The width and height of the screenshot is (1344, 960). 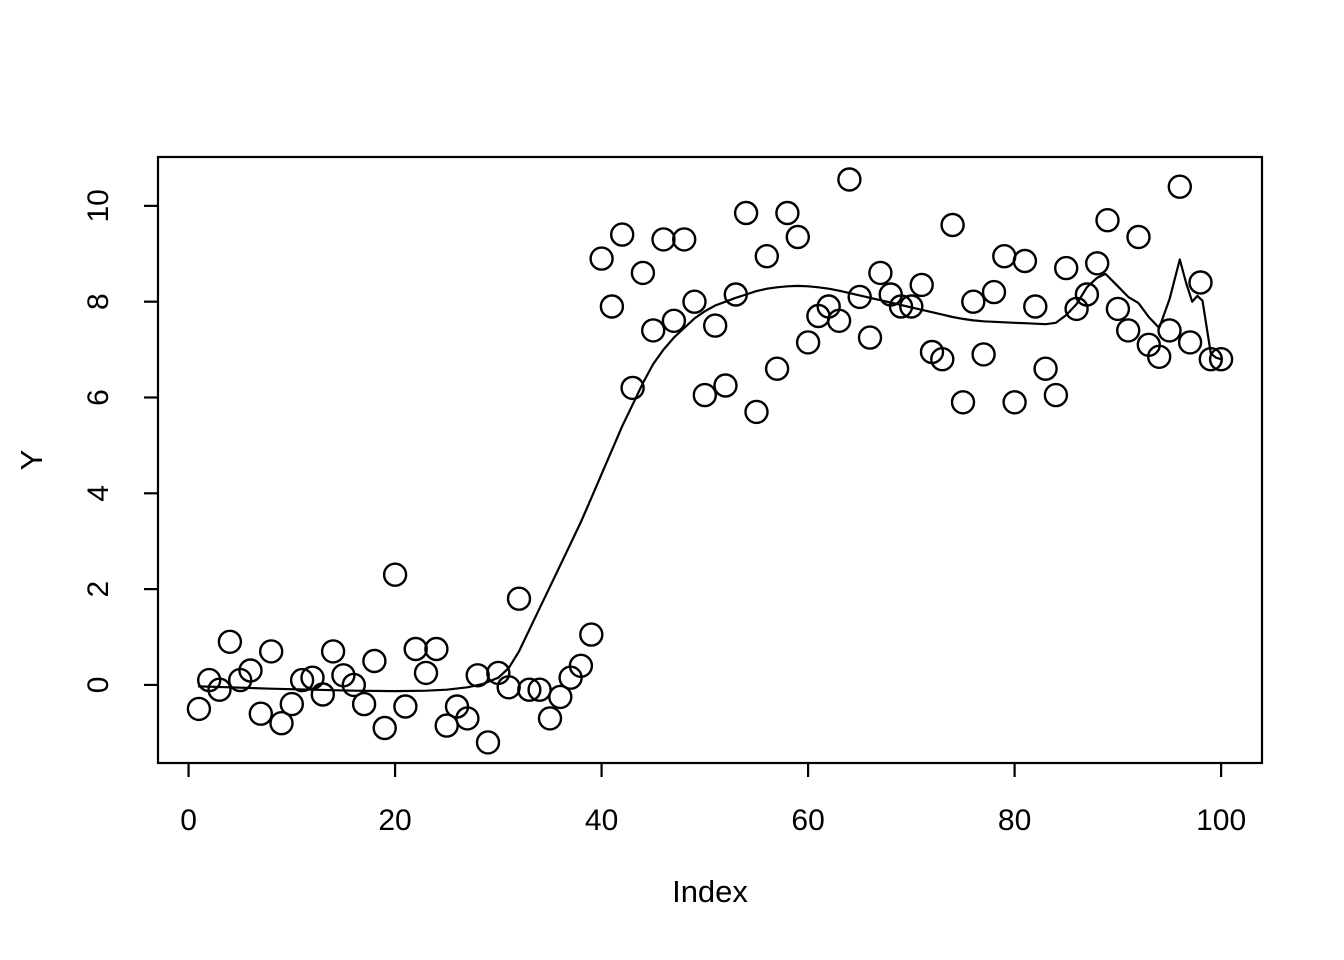 What do you see at coordinates (713, 800) in the screenshot?
I see `x-axis: 0 20 40 60 80 100` at bounding box center [713, 800].